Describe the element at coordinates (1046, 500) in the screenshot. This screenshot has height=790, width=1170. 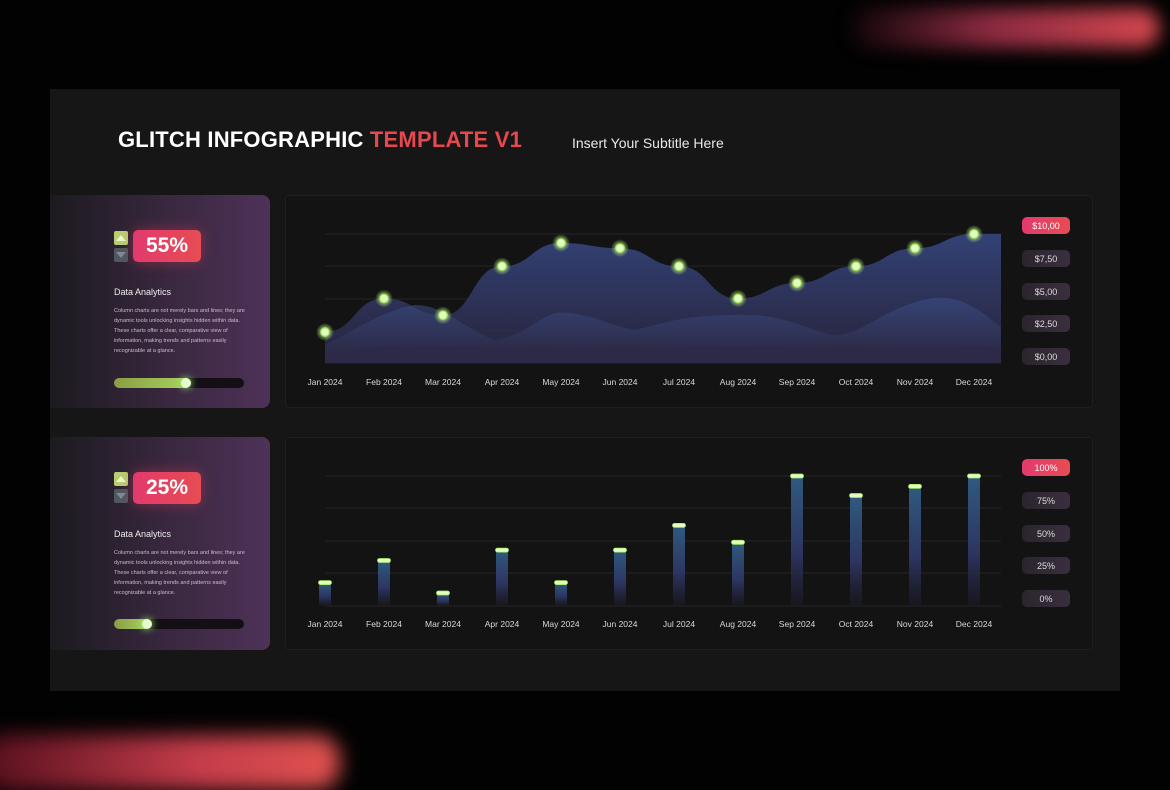
I see `y-tick-75: 75%` at that location.